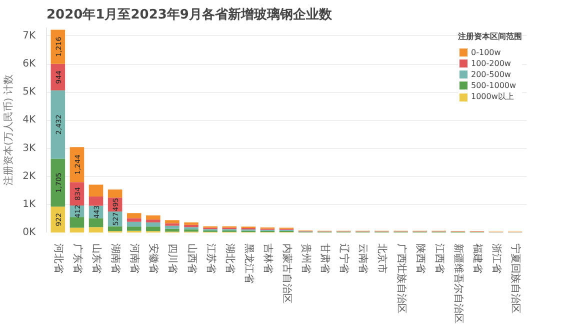 Image resolution: width=575 pixels, height=325 pixels. What do you see at coordinates (192, 259) in the screenshot?
I see `x-tick-label: 山西省` at bounding box center [192, 259].